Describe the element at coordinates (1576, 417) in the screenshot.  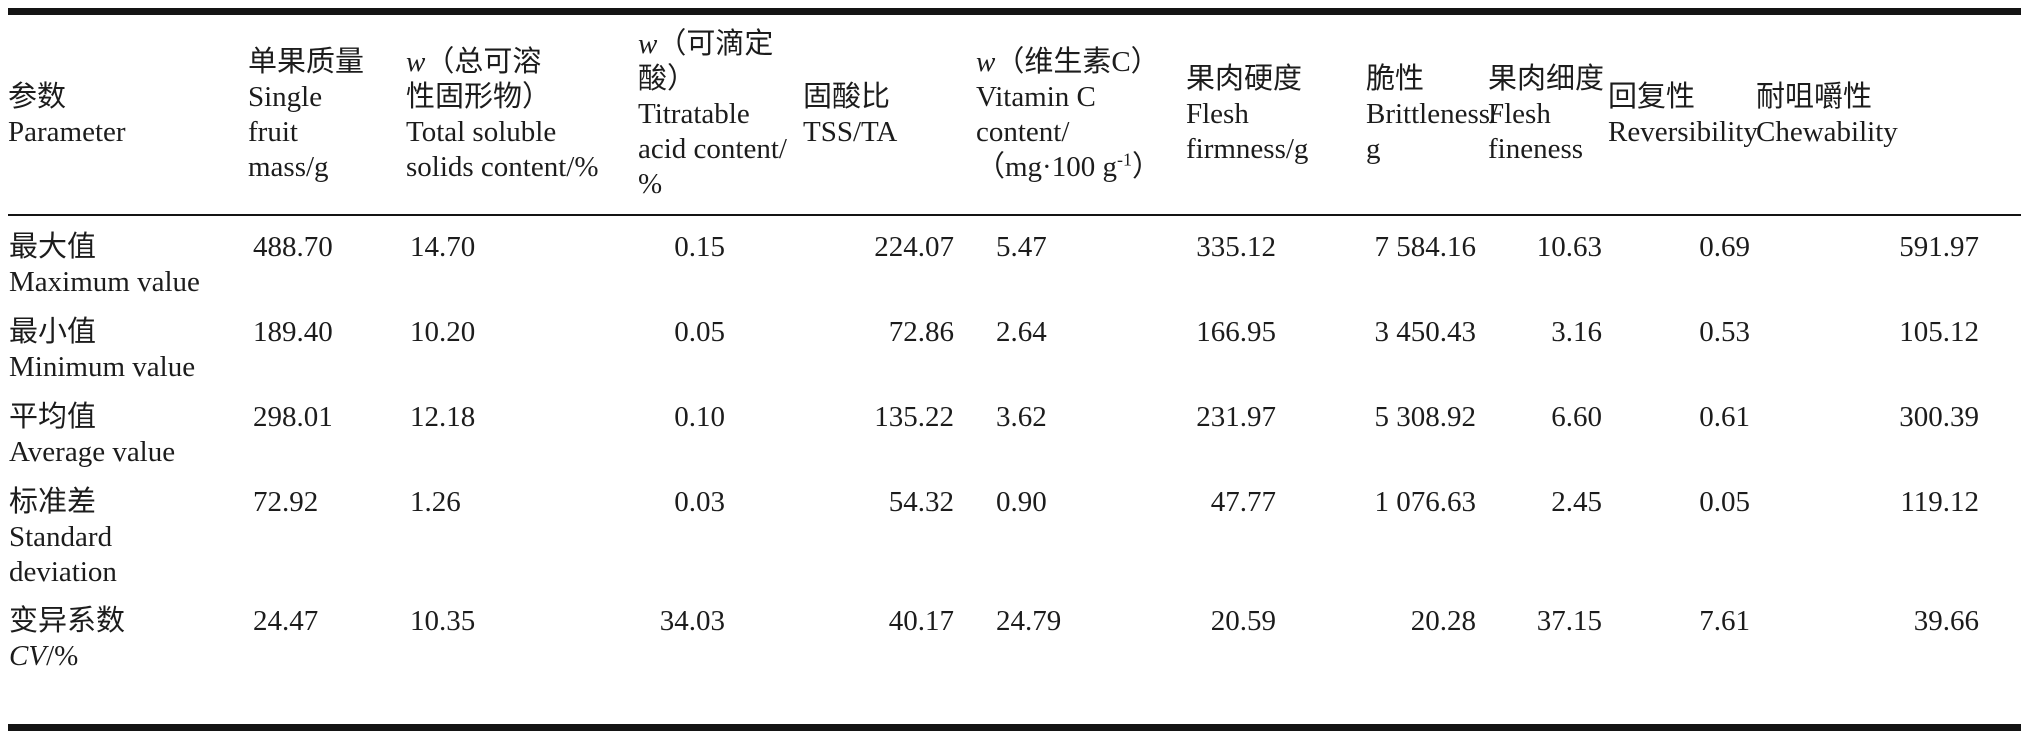
I see `value-cell: 6.60` at that location.